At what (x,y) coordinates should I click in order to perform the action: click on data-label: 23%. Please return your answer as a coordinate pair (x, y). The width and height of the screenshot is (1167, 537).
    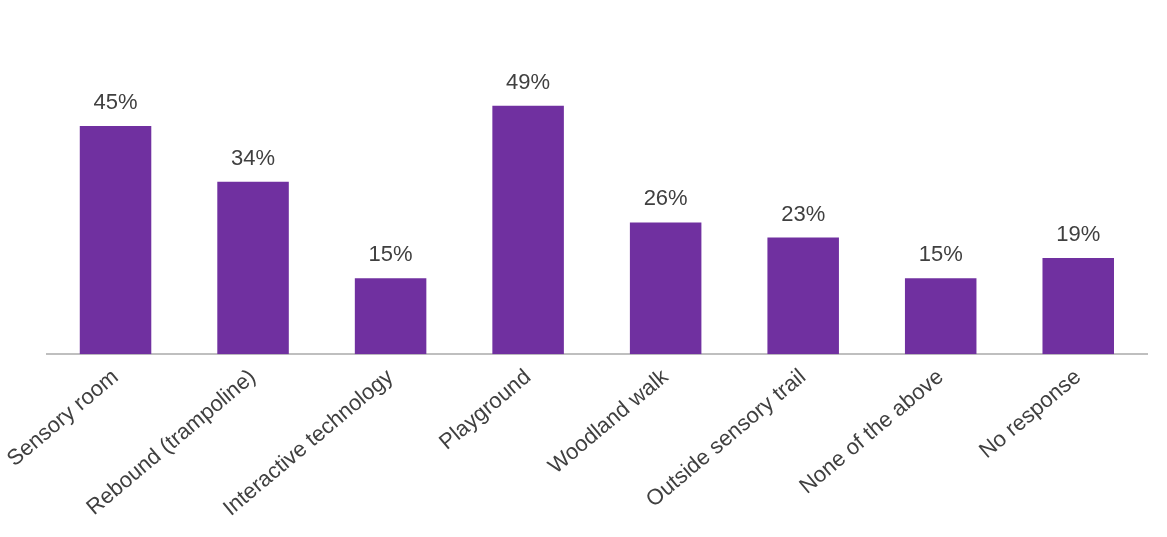
    Looking at the image, I should click on (803, 213).